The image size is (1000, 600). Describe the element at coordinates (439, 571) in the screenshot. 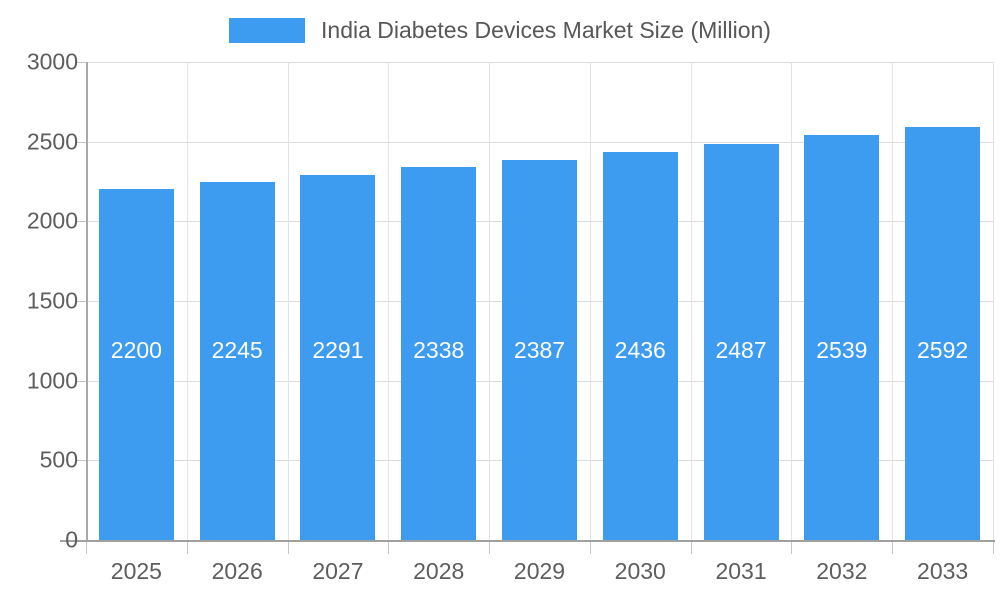

I see `x-axis-tick-label: 2028` at that location.